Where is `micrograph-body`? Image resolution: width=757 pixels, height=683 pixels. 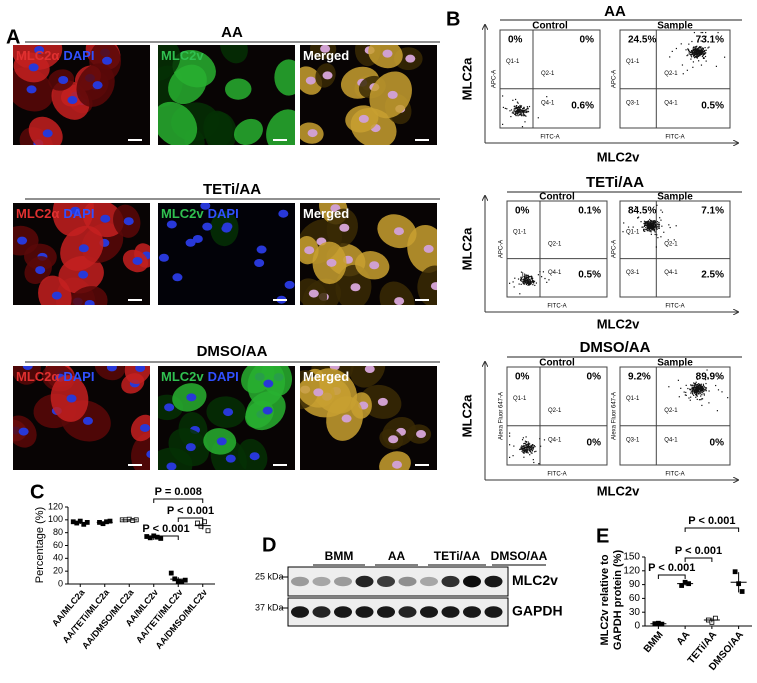 micrograph-body is located at coordinates (226, 95).